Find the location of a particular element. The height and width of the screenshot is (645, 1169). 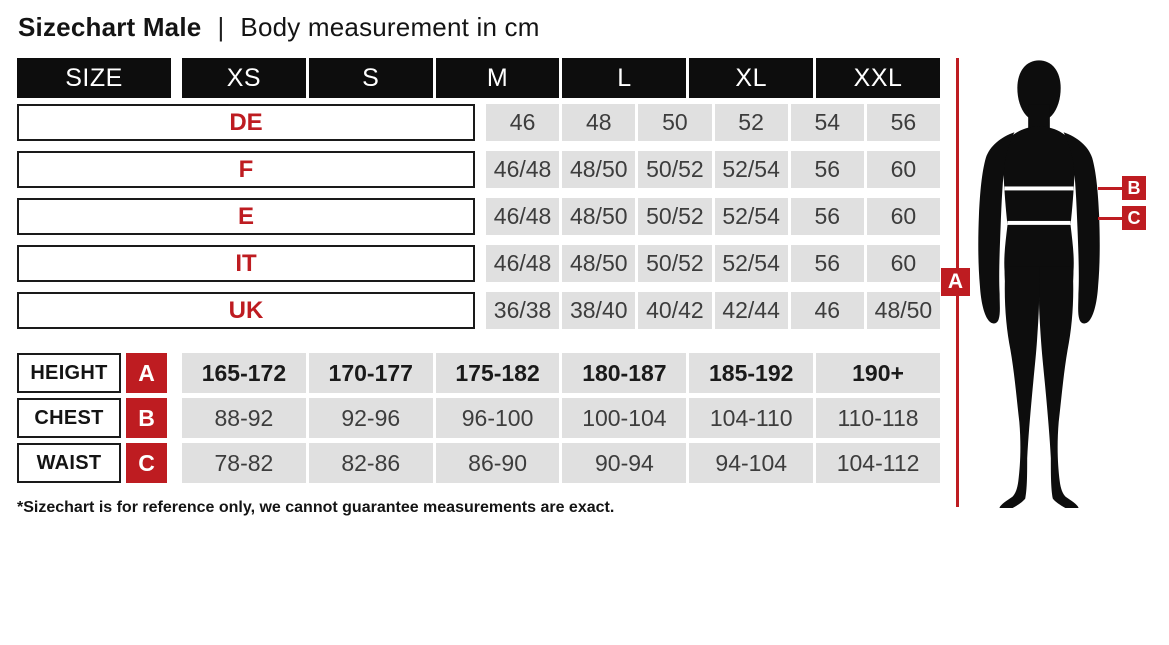

data-cell: 175-182 is located at coordinates (497, 373).